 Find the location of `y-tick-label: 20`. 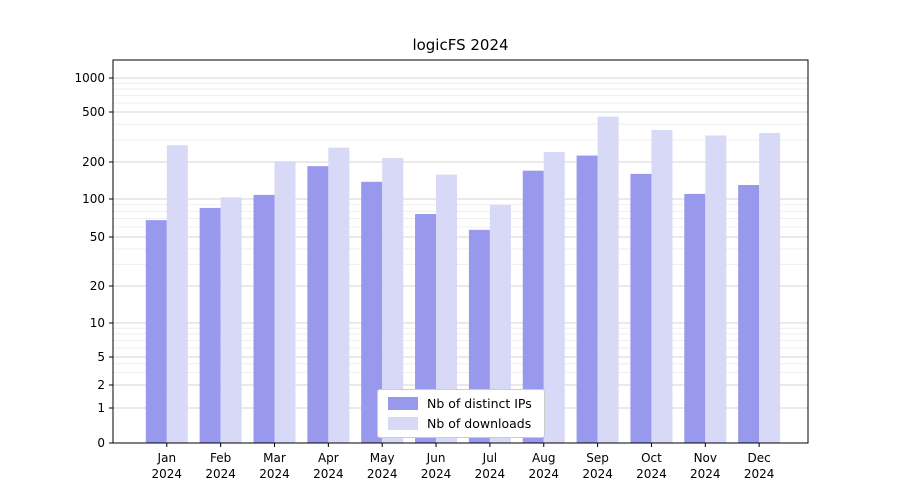

y-tick-label: 20 is located at coordinates (97, 286).